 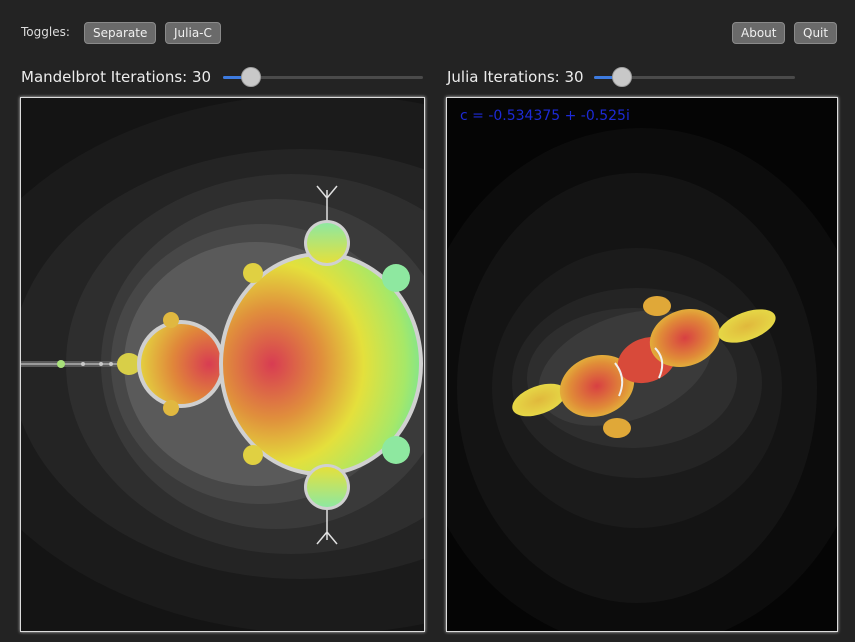 I want to click on julia-iterations-slider, so click(x=694, y=77).